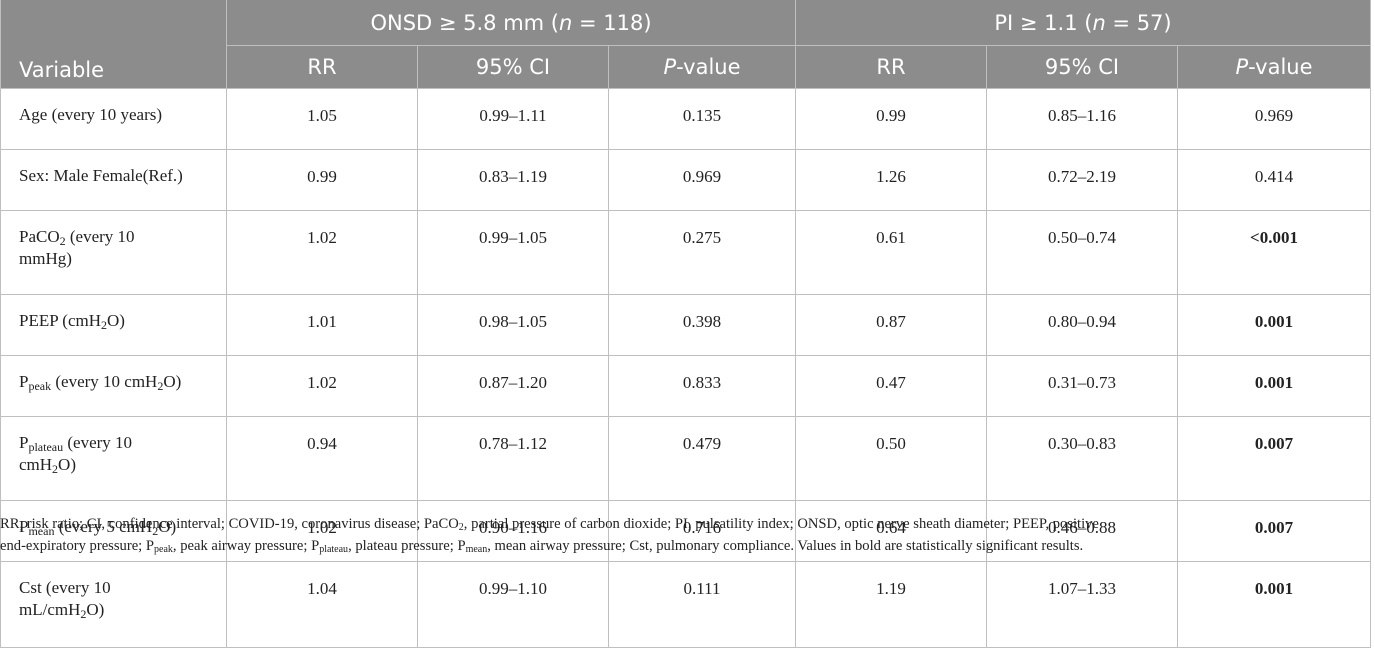 Image resolution: width=1375 pixels, height=648 pixels. What do you see at coordinates (1082, 458) in the screenshot?
I see `cell-ci: 0.30–0.83` at bounding box center [1082, 458].